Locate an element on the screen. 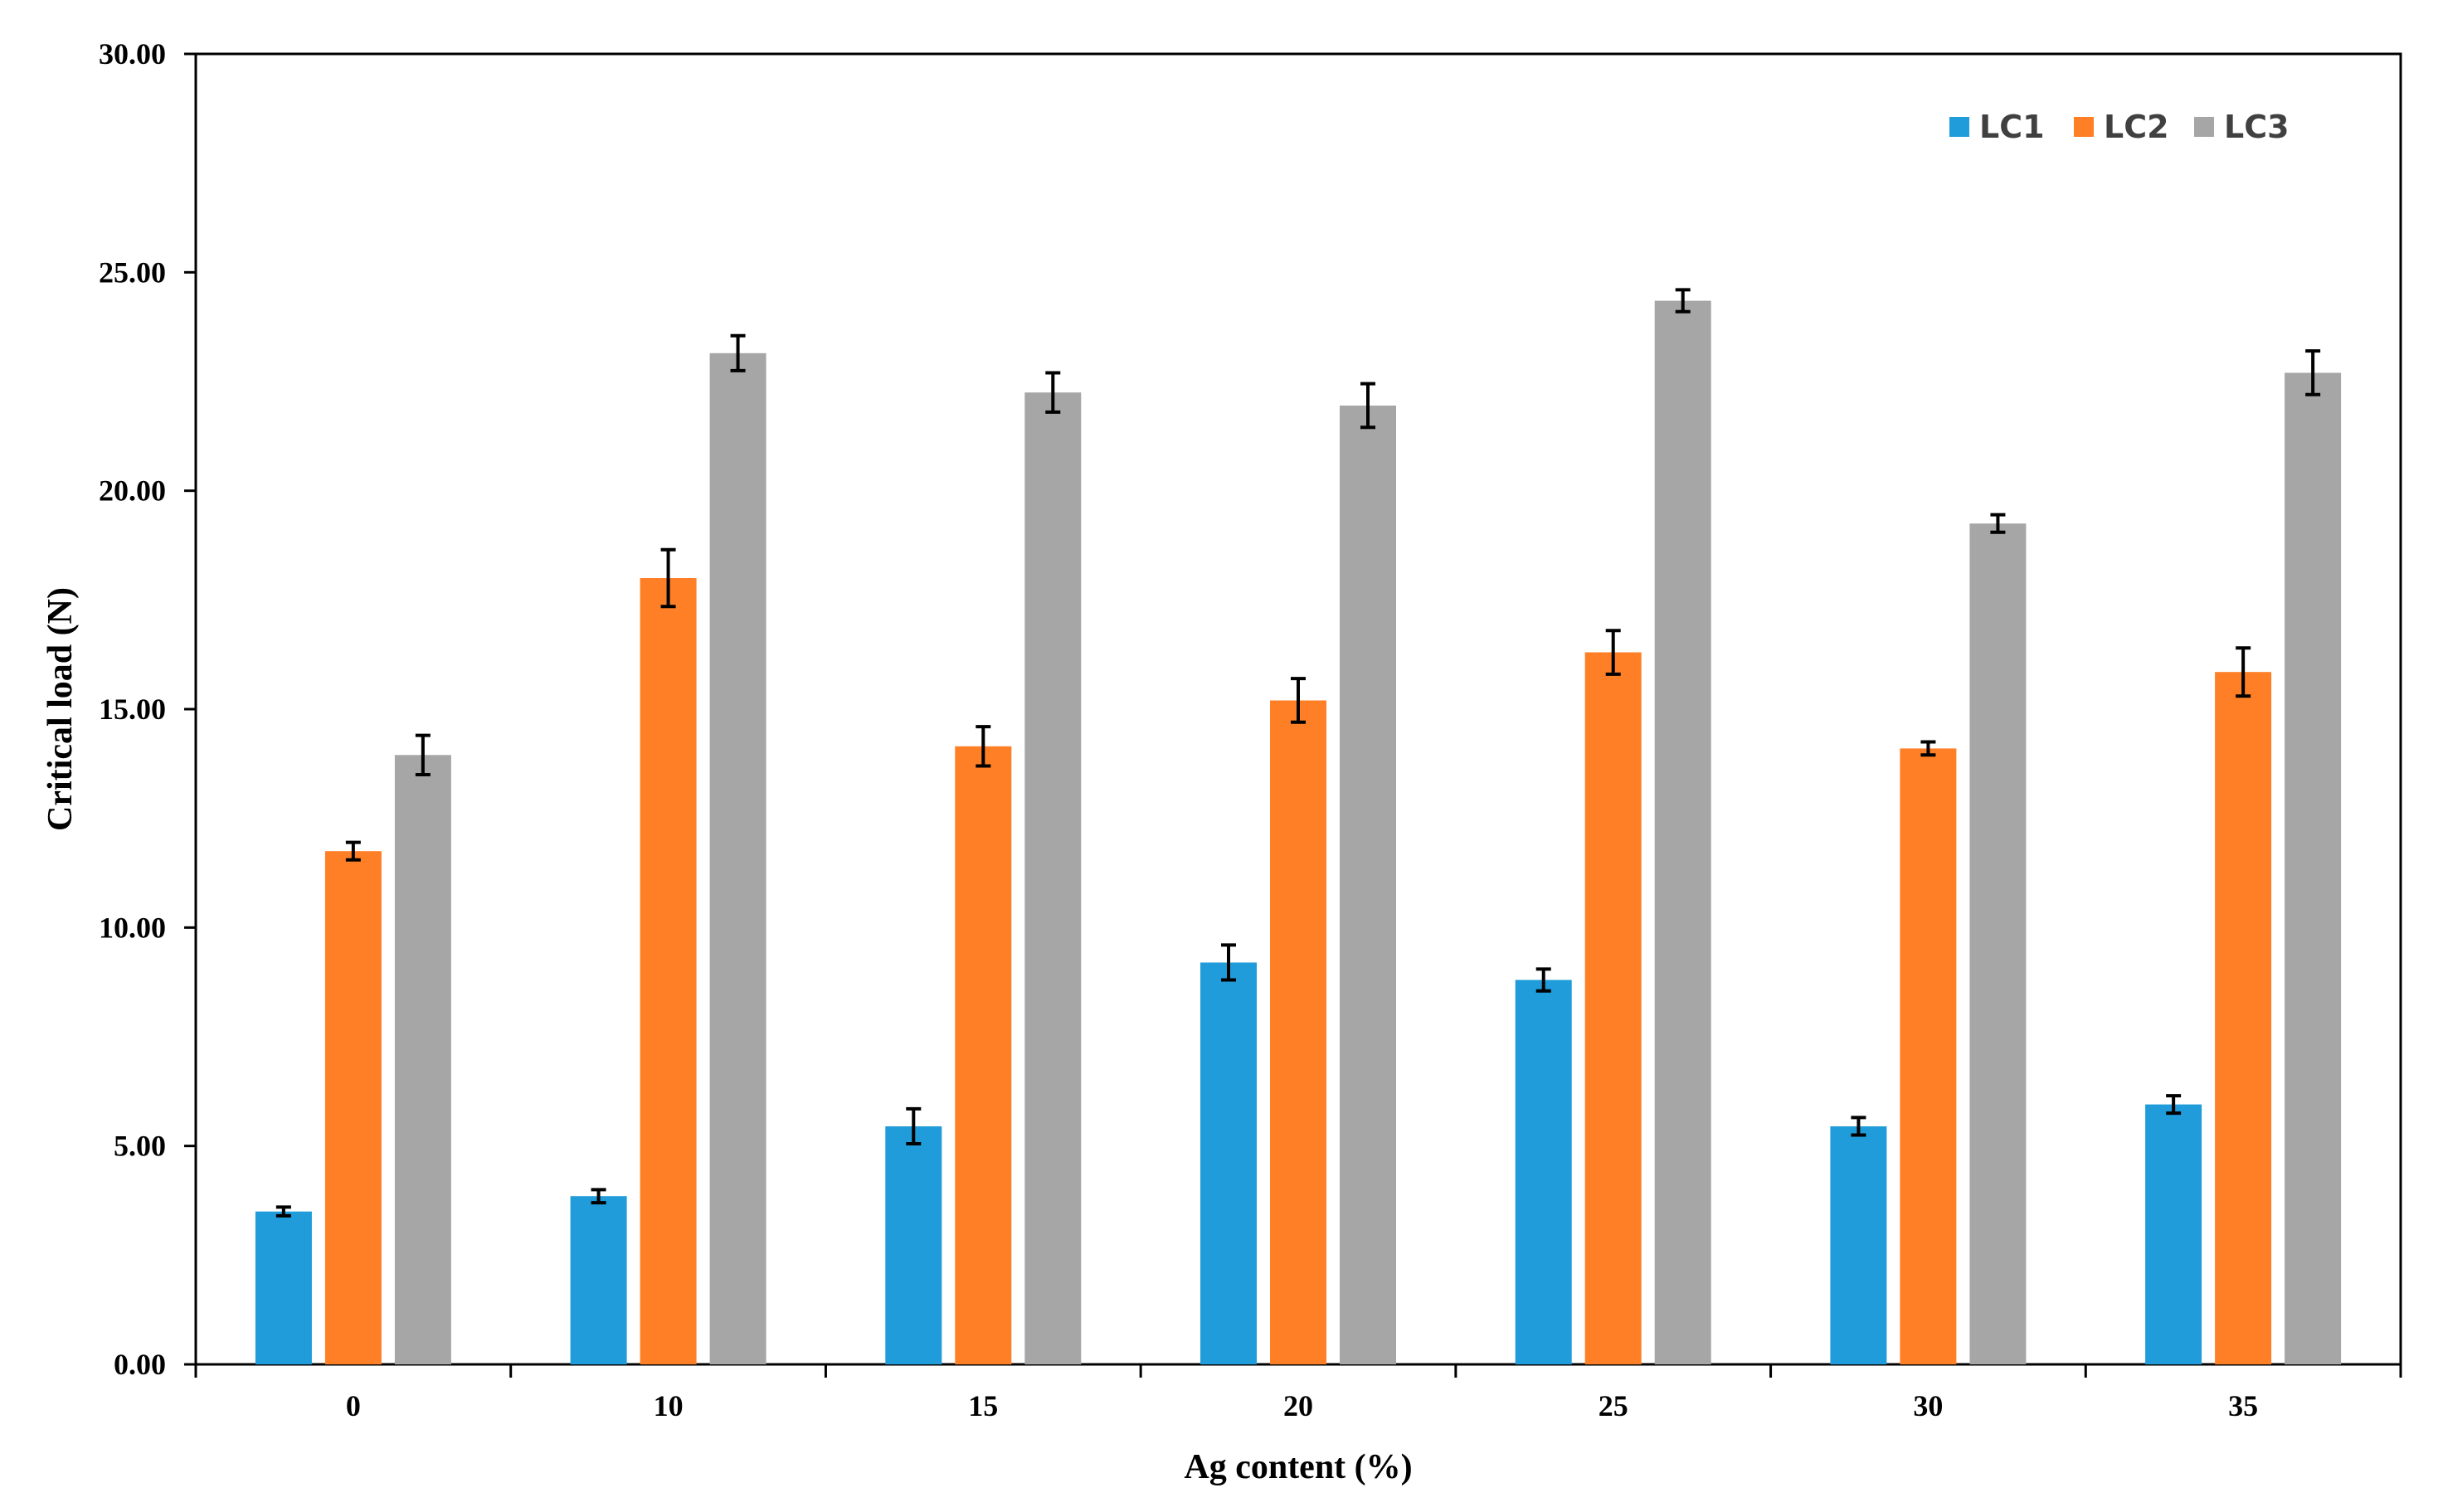 The width and height of the screenshot is (2438, 1512). x-tick-label: 20 is located at coordinates (1298, 1405).